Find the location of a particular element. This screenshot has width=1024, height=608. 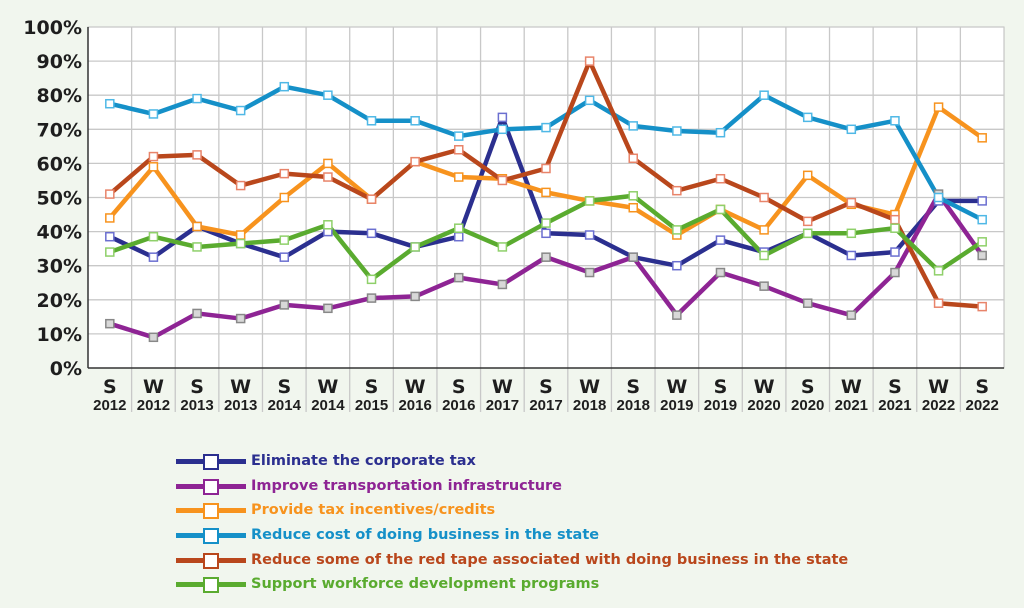

legend-label: Provide tax incentives/credits is located at coordinates (373, 510).